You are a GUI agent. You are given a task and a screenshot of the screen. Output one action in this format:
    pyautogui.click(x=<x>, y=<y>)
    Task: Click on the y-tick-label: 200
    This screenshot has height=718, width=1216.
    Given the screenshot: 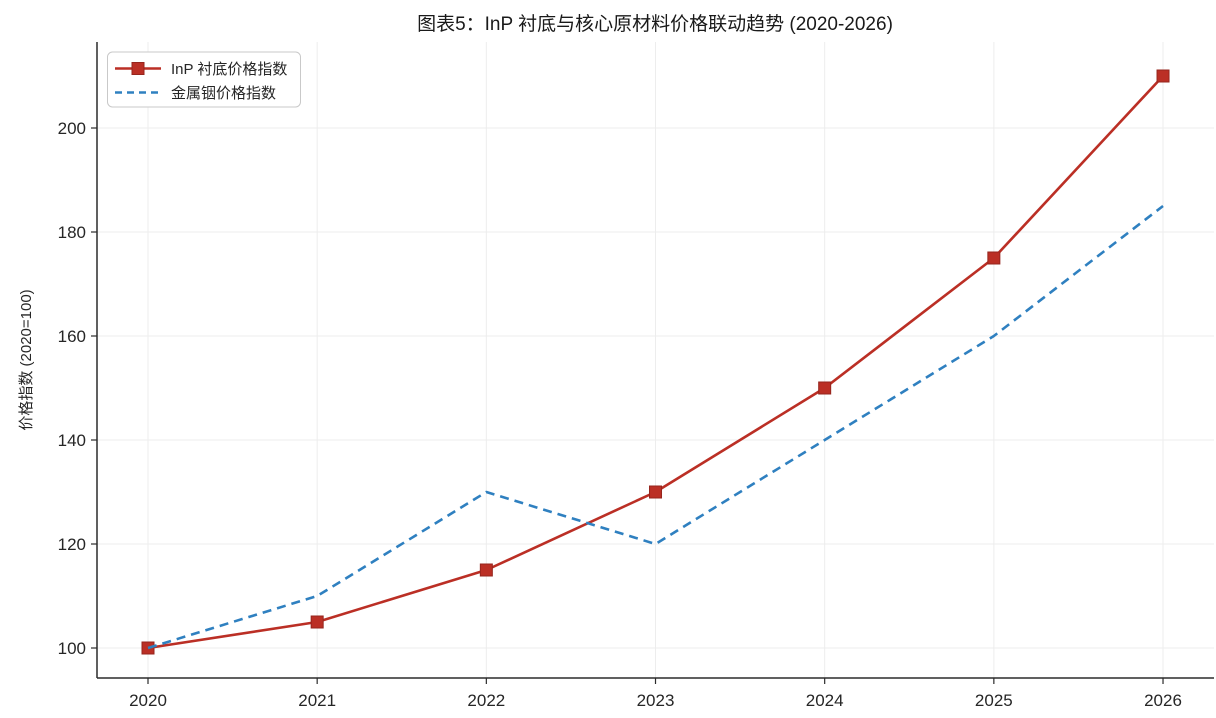 What is the action you would take?
    pyautogui.click(x=72, y=128)
    